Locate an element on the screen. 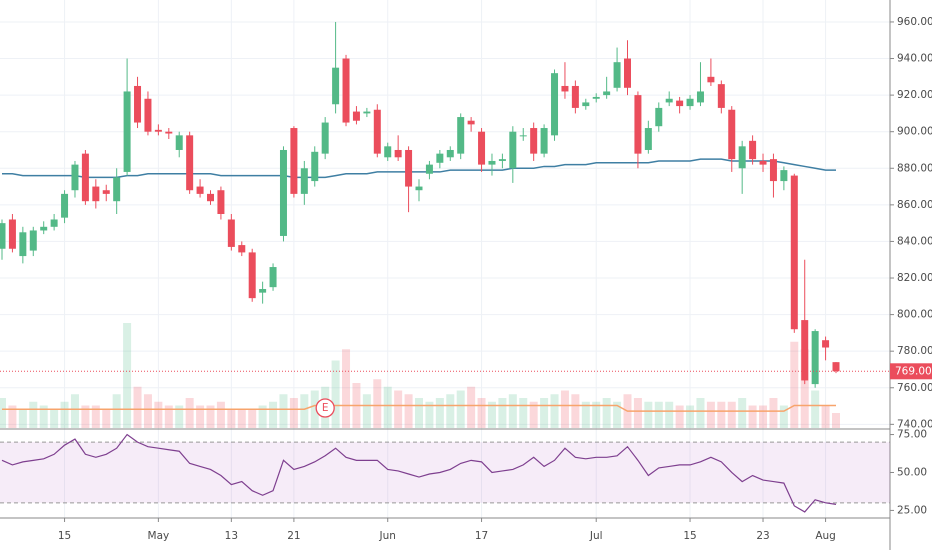 The image size is (932, 550). y-tick-label: 760.00 is located at coordinates (914, 388).